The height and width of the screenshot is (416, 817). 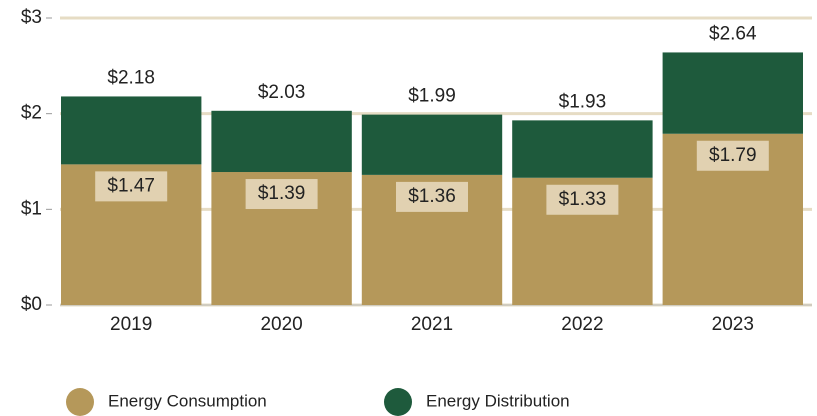 I want to click on value-label: $1.39, so click(x=282, y=193).